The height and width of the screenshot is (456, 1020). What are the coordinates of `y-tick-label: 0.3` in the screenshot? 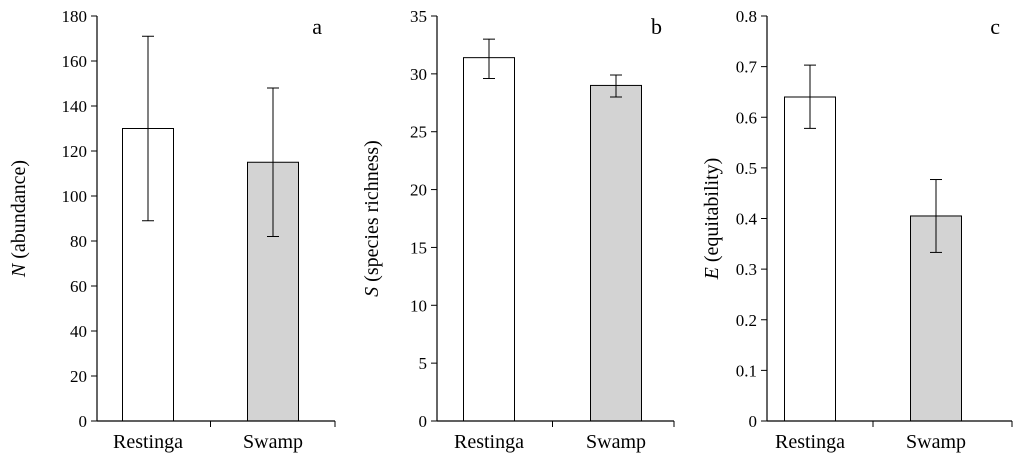 It's located at (746, 269).